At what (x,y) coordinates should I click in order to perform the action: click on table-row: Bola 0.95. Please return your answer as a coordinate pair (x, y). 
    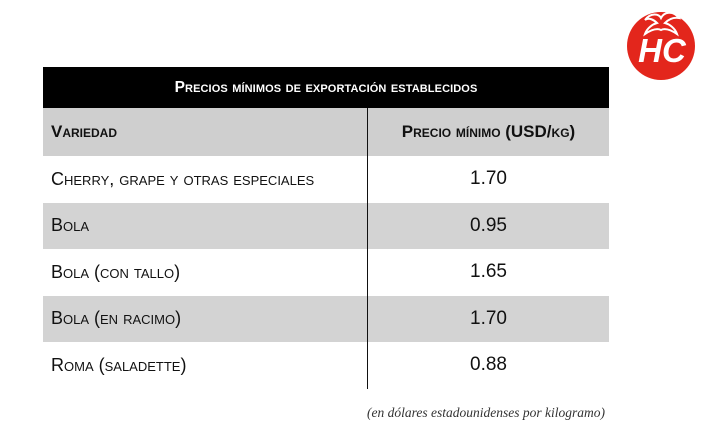
    Looking at the image, I should click on (326, 225).